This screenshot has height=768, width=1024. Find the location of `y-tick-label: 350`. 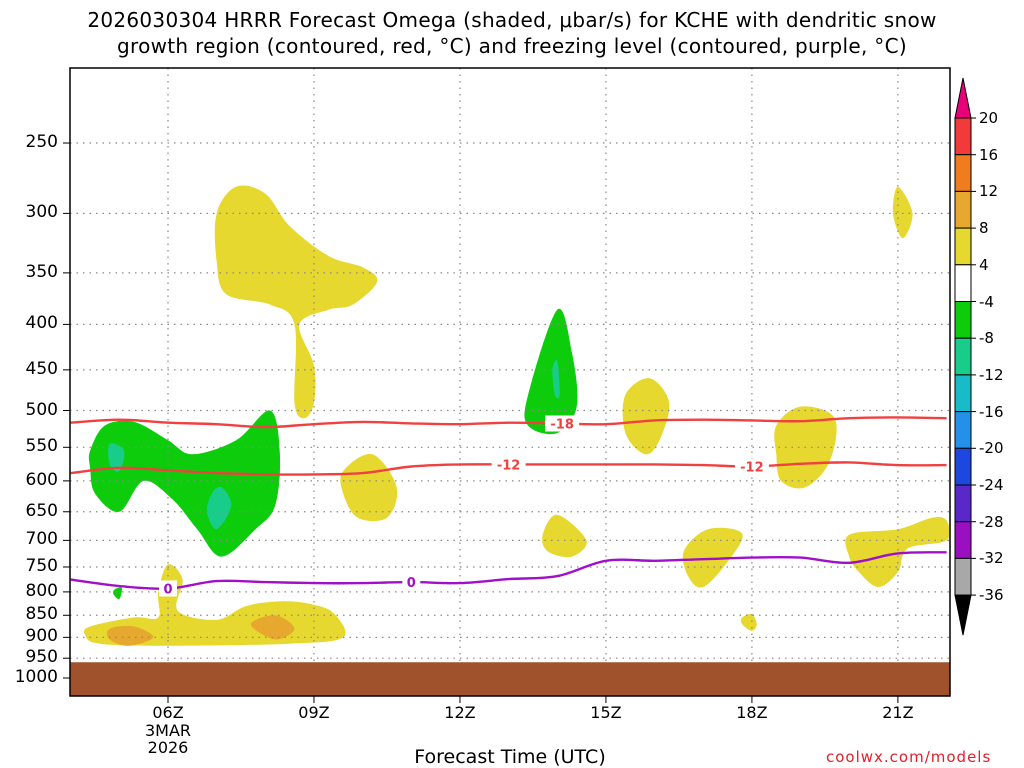

y-tick-label: 350 is located at coordinates (41, 271).